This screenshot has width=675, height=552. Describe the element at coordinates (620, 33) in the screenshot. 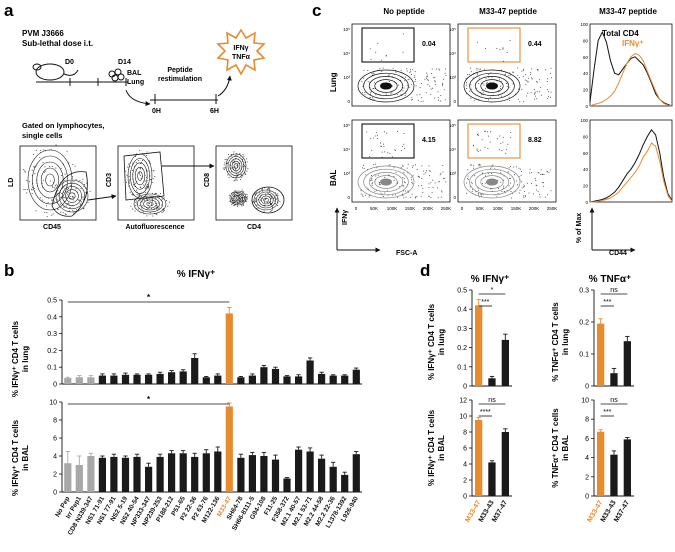

I see `legend-total-cd4: Total CD4` at that location.